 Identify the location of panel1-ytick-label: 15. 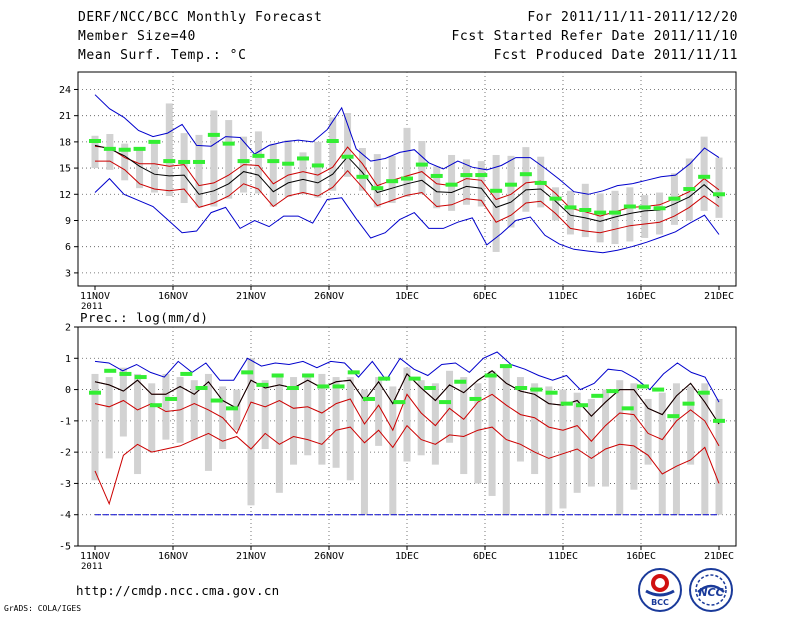
(65, 169).